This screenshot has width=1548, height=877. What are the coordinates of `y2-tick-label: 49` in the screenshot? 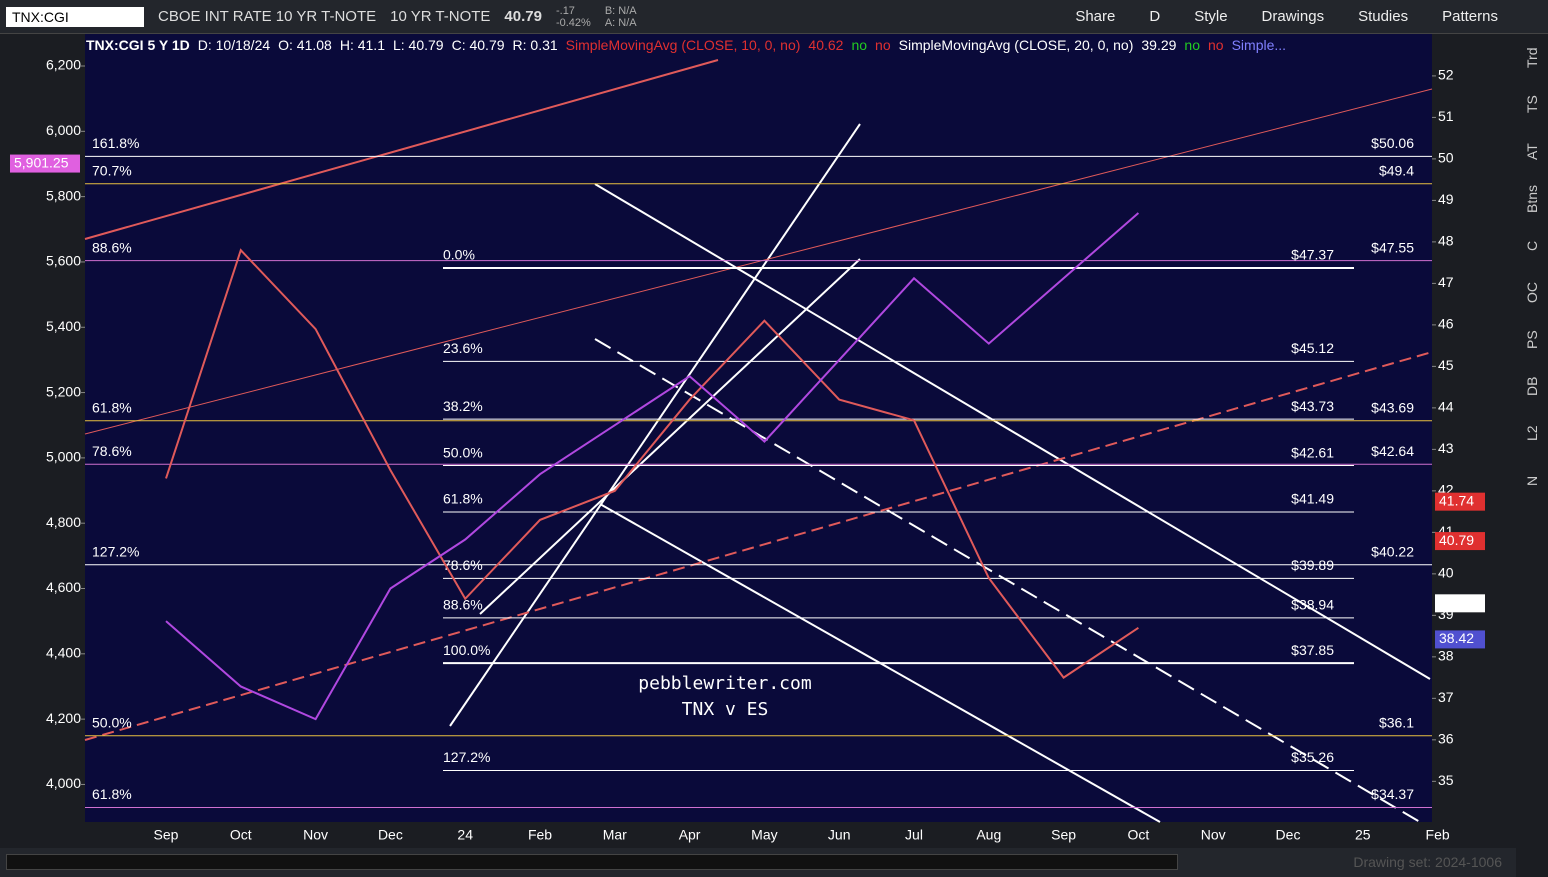 It's located at (1446, 199).